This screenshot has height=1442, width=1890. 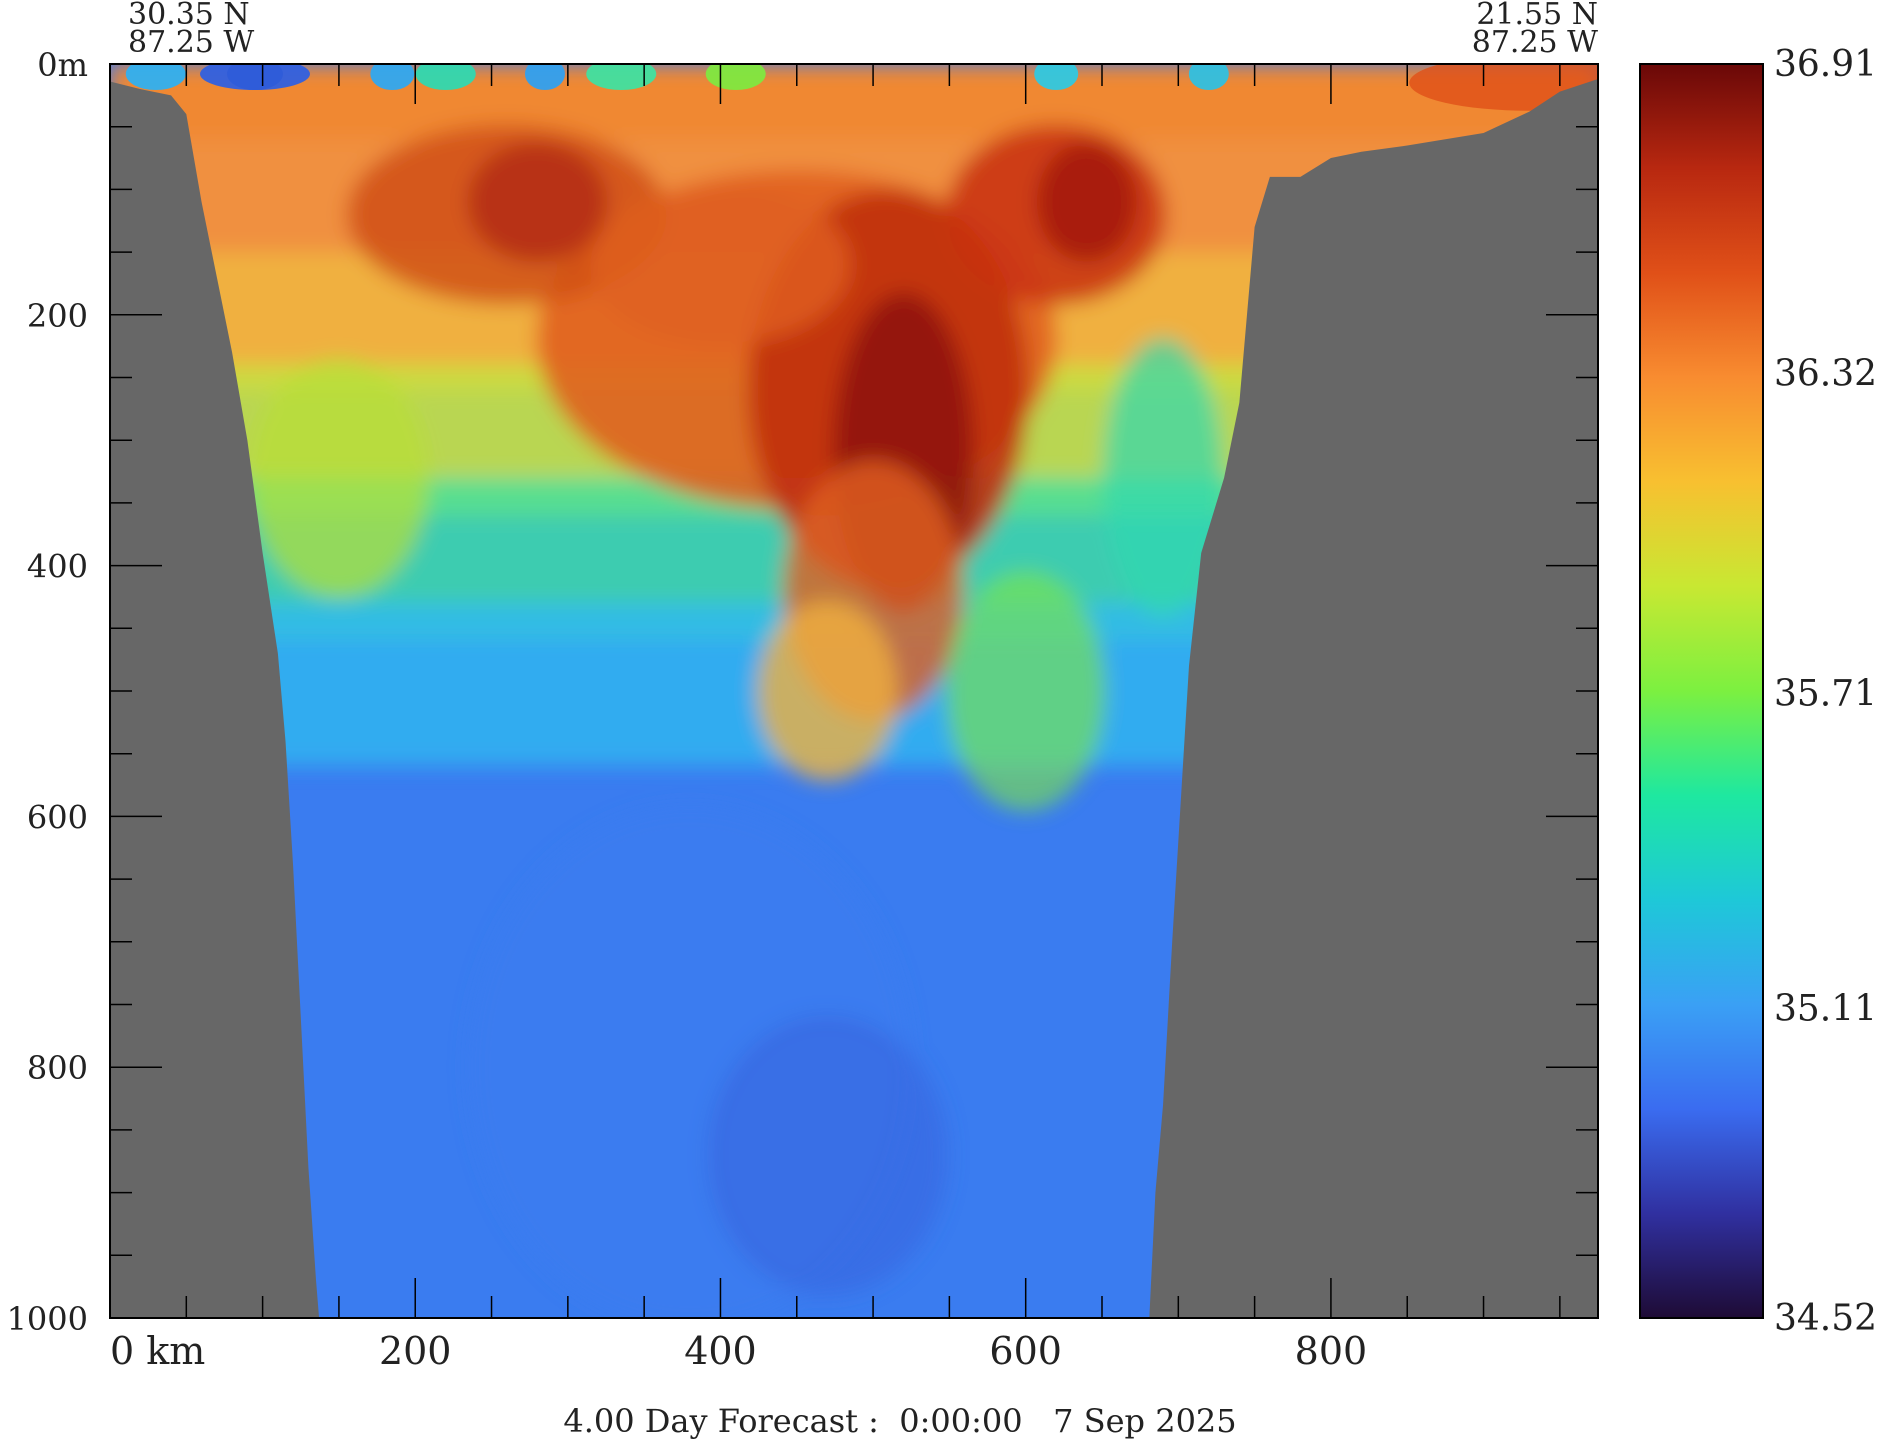 What do you see at coordinates (62, 65) in the screenshot?
I see `y-tick-label: 0m` at bounding box center [62, 65].